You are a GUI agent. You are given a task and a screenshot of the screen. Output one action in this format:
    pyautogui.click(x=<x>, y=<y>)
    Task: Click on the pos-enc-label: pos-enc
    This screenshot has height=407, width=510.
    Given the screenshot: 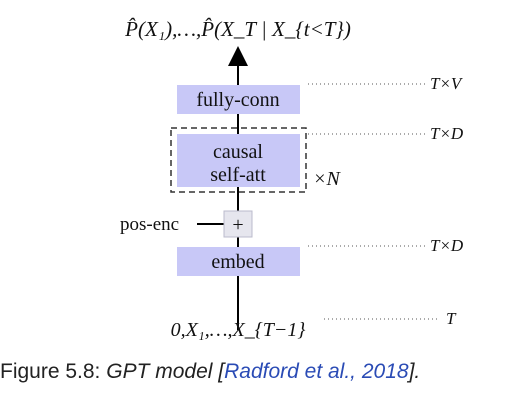 What is the action you would take?
    pyautogui.click(x=149, y=224)
    